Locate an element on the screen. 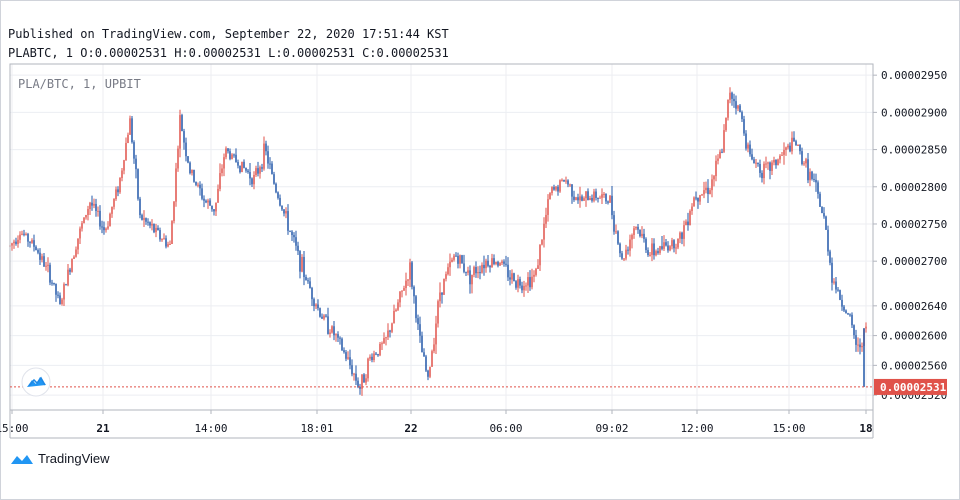 This screenshot has height=500, width=960. chart-watermark: PLA/BTC, 1, UPBIT is located at coordinates (79, 84).